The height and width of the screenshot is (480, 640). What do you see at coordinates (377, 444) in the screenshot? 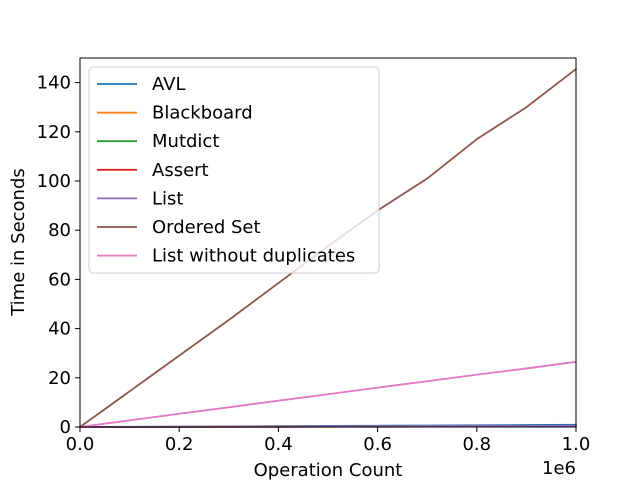
I see `x-tick-label: 0.6` at bounding box center [377, 444].